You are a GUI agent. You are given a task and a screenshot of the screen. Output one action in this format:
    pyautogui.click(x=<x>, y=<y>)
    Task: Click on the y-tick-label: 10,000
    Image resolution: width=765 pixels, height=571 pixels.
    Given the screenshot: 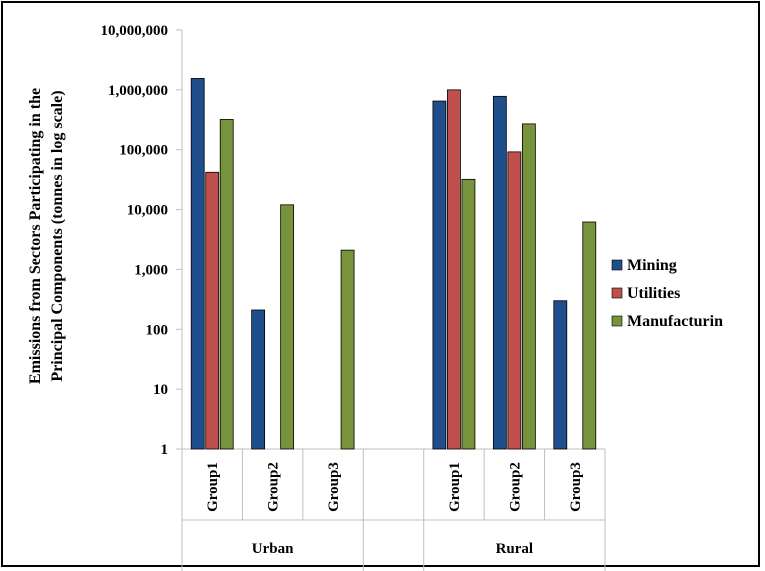 What is the action you would take?
    pyautogui.click(x=147, y=211)
    